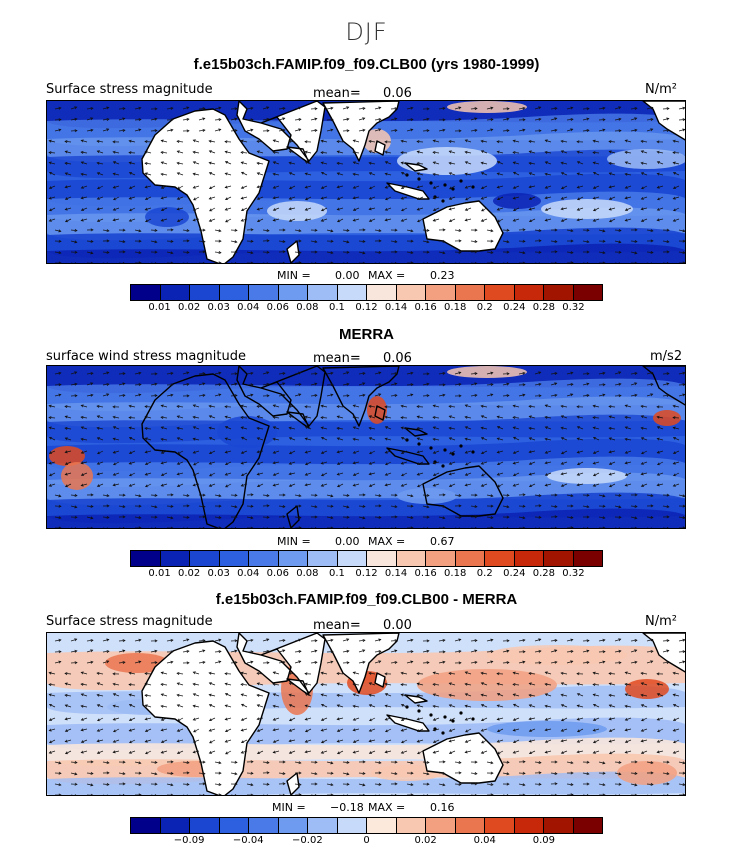 This screenshot has height=851, width=733. Describe the element at coordinates (442, 541) in the screenshot. I see `panel-2-max-value: 0.67` at that location.